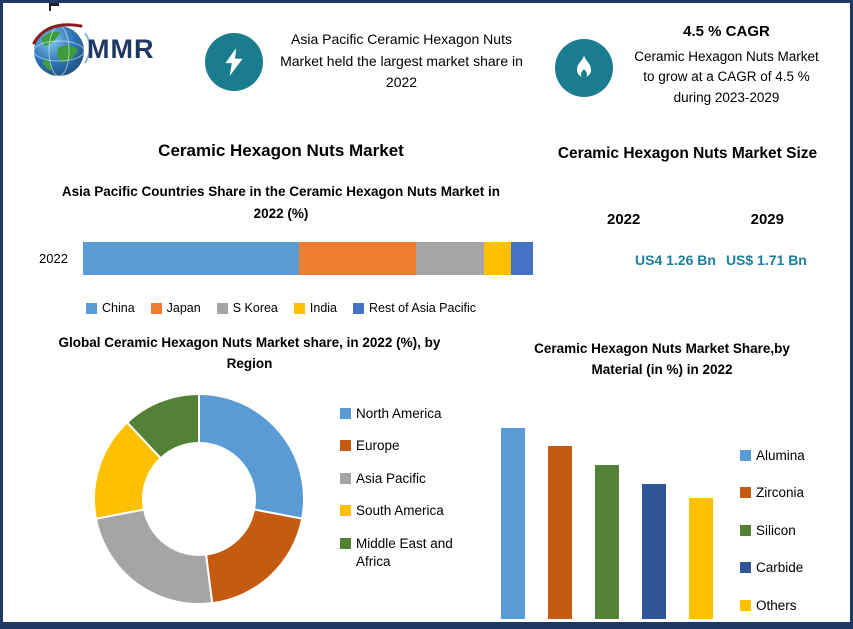 This screenshot has height=629, width=853. Describe the element at coordinates (780, 493) in the screenshot. I see `legend-label-zirconia: Zirconia` at that location.